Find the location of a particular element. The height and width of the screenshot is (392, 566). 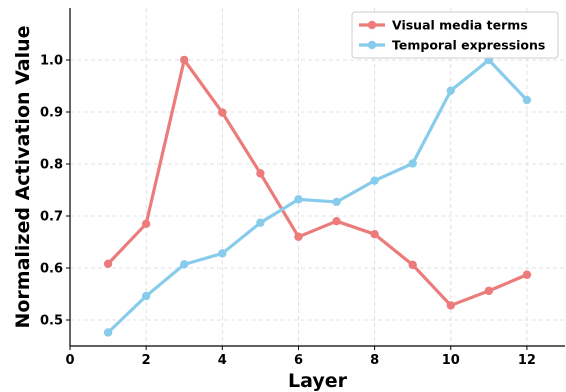

x-tick-label: 10 is located at coordinates (451, 360).